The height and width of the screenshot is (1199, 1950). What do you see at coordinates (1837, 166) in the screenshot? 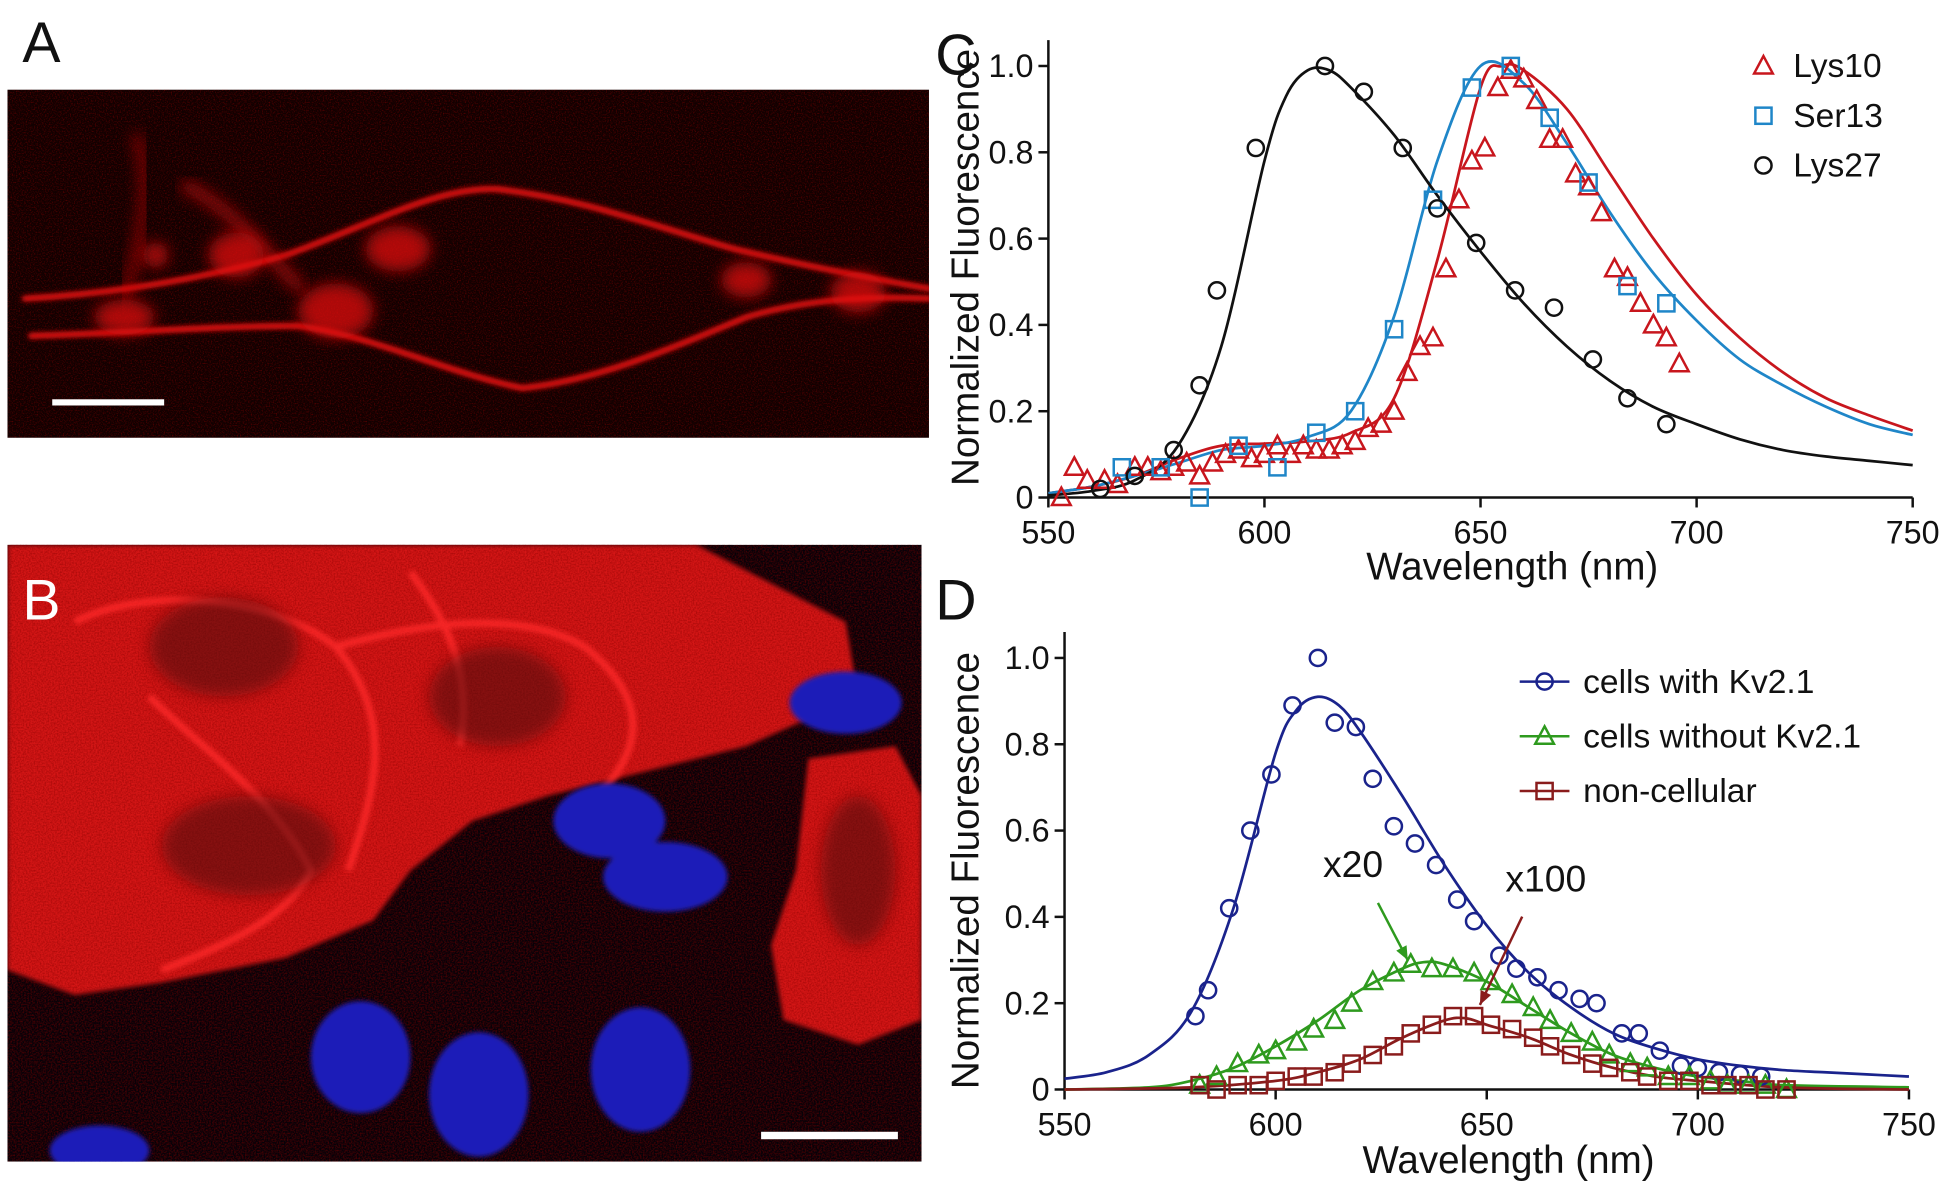
I see `legend-label: Lys27` at bounding box center [1837, 166].